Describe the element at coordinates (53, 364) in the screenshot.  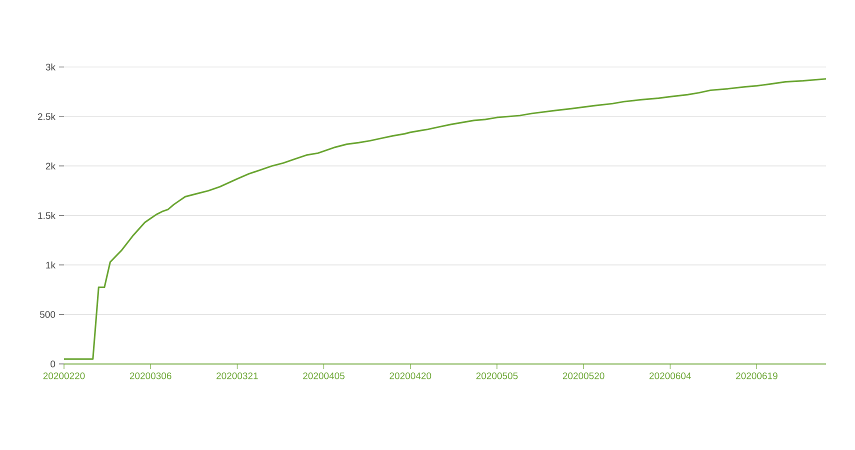
I see `y-tick-label: 0` at that location.